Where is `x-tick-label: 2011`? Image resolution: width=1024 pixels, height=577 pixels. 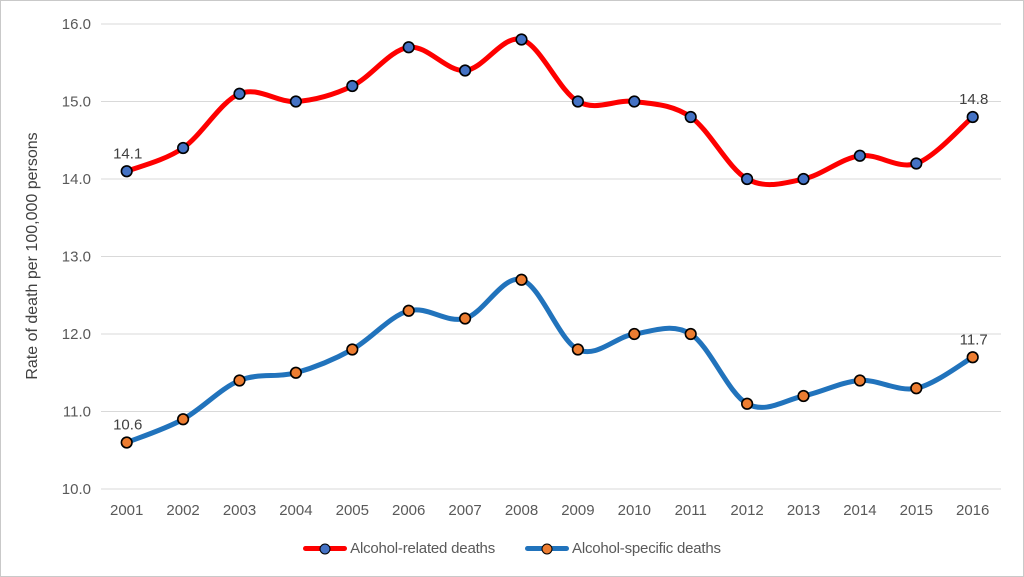
x-tick-label: 2011 is located at coordinates (691, 510).